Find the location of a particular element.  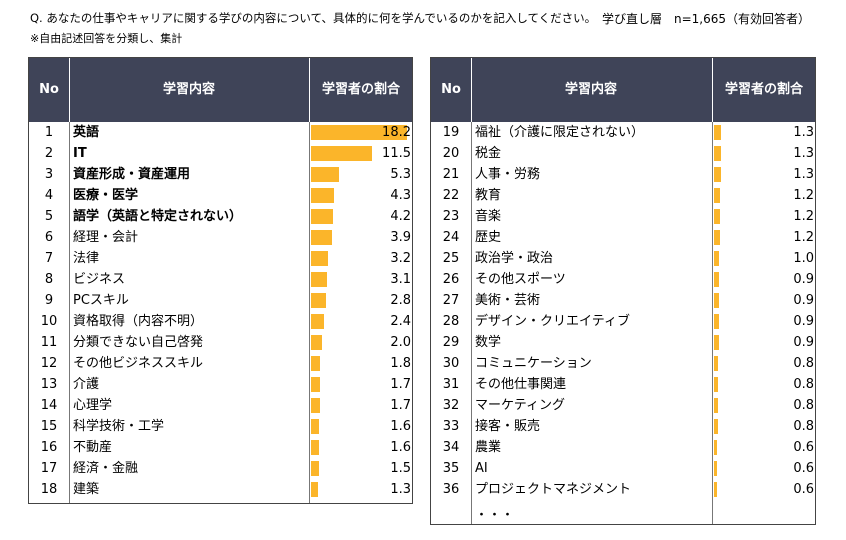

row-label: 歴史 is located at coordinates (488, 237).